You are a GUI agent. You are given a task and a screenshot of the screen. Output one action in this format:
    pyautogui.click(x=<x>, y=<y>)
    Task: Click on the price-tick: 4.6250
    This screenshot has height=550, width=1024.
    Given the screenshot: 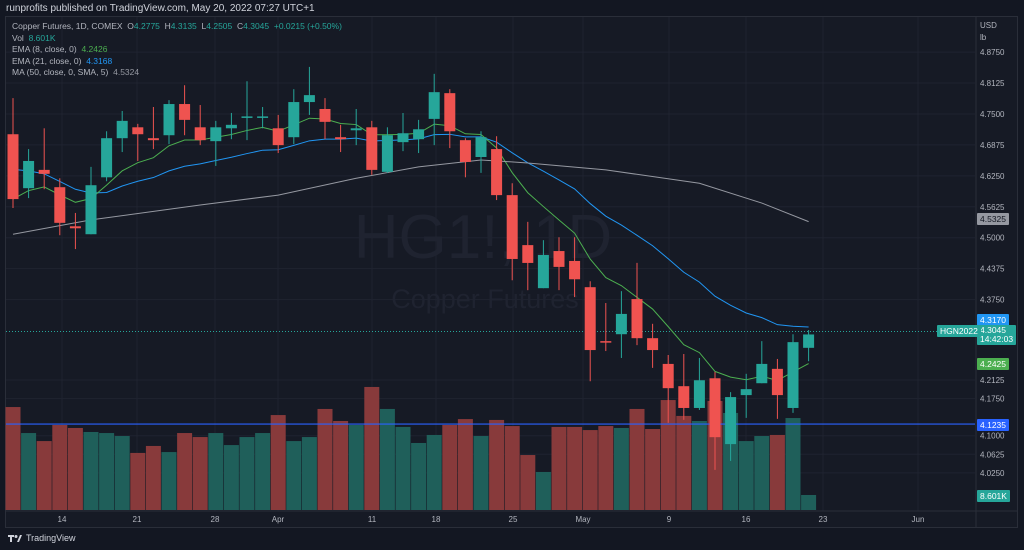 What is the action you would take?
    pyautogui.click(x=992, y=176)
    